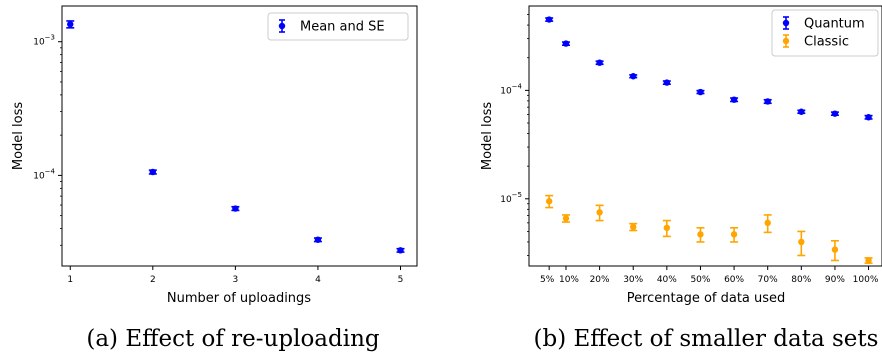 Image resolution: width=882 pixels, height=353 pixels. What do you see at coordinates (835, 280) in the screenshot?
I see `x-tick-label: 90%` at bounding box center [835, 280].